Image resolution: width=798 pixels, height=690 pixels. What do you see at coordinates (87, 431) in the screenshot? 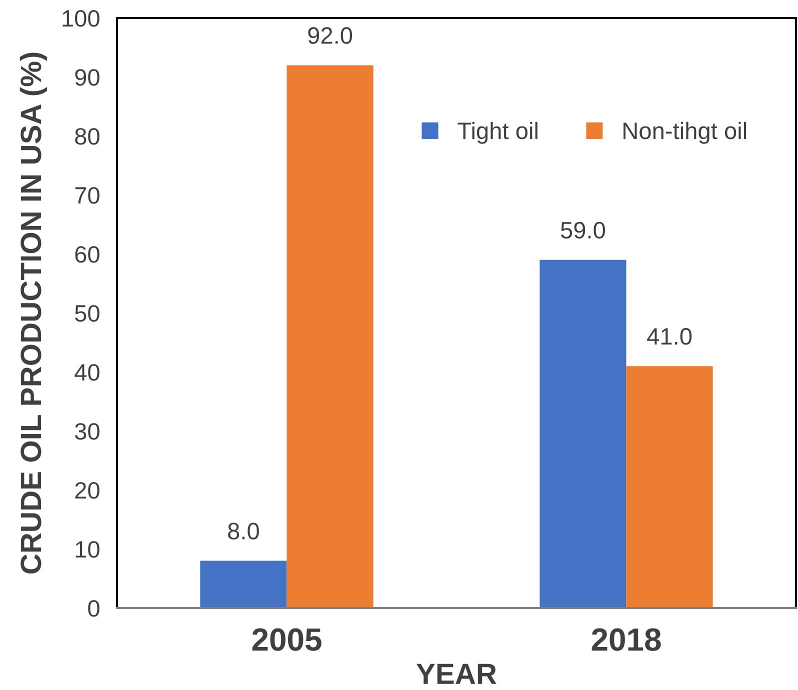
I see `y-tick-label: 30` at bounding box center [87, 431].